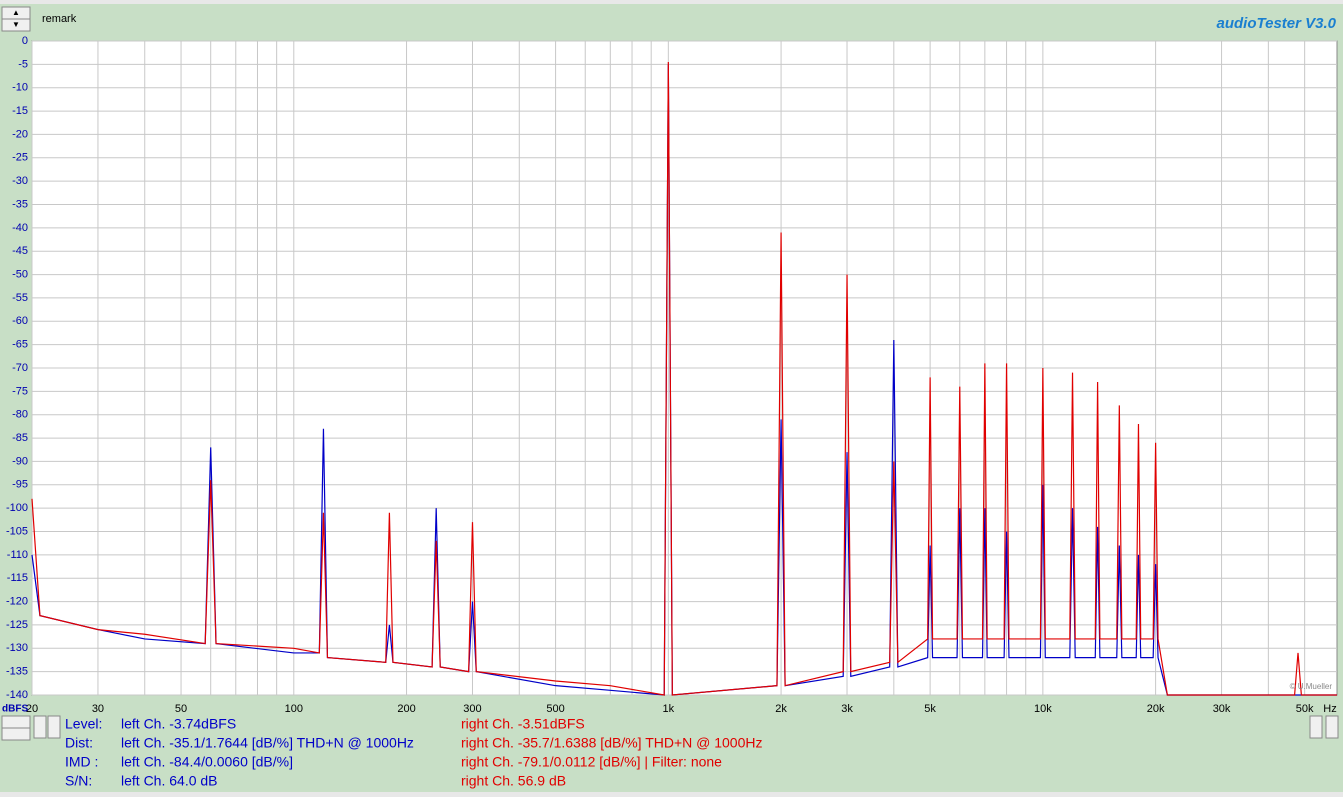  I want to click on readout-left: left Ch. -84.4/0.0060 [dB/%], so click(207, 762).